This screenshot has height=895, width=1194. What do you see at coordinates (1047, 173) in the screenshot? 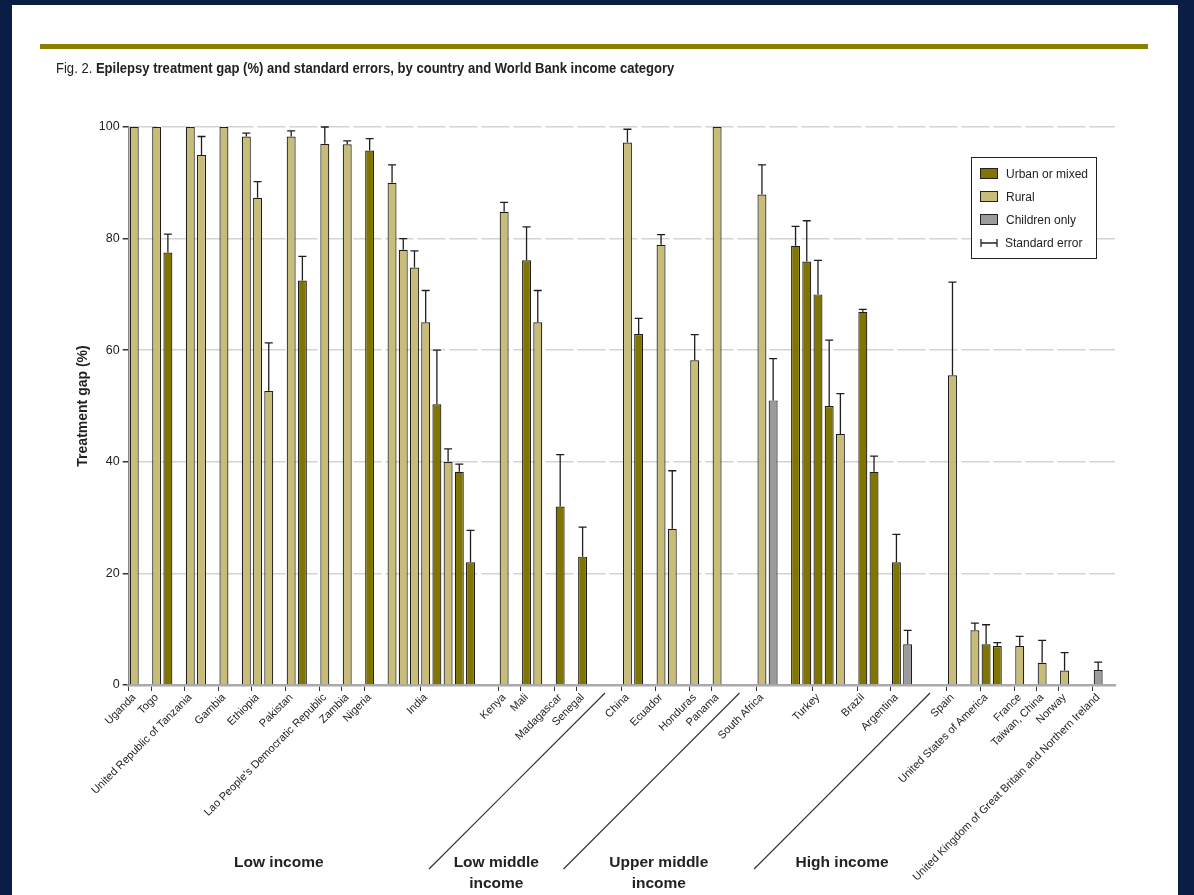
I see `legend-label: Urban or mixed` at bounding box center [1047, 173].